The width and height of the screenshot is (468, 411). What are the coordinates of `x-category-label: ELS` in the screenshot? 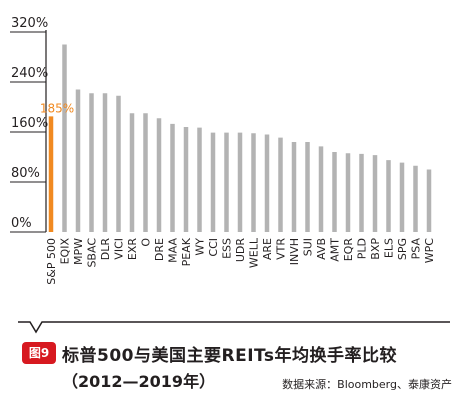 It's located at (389, 248).